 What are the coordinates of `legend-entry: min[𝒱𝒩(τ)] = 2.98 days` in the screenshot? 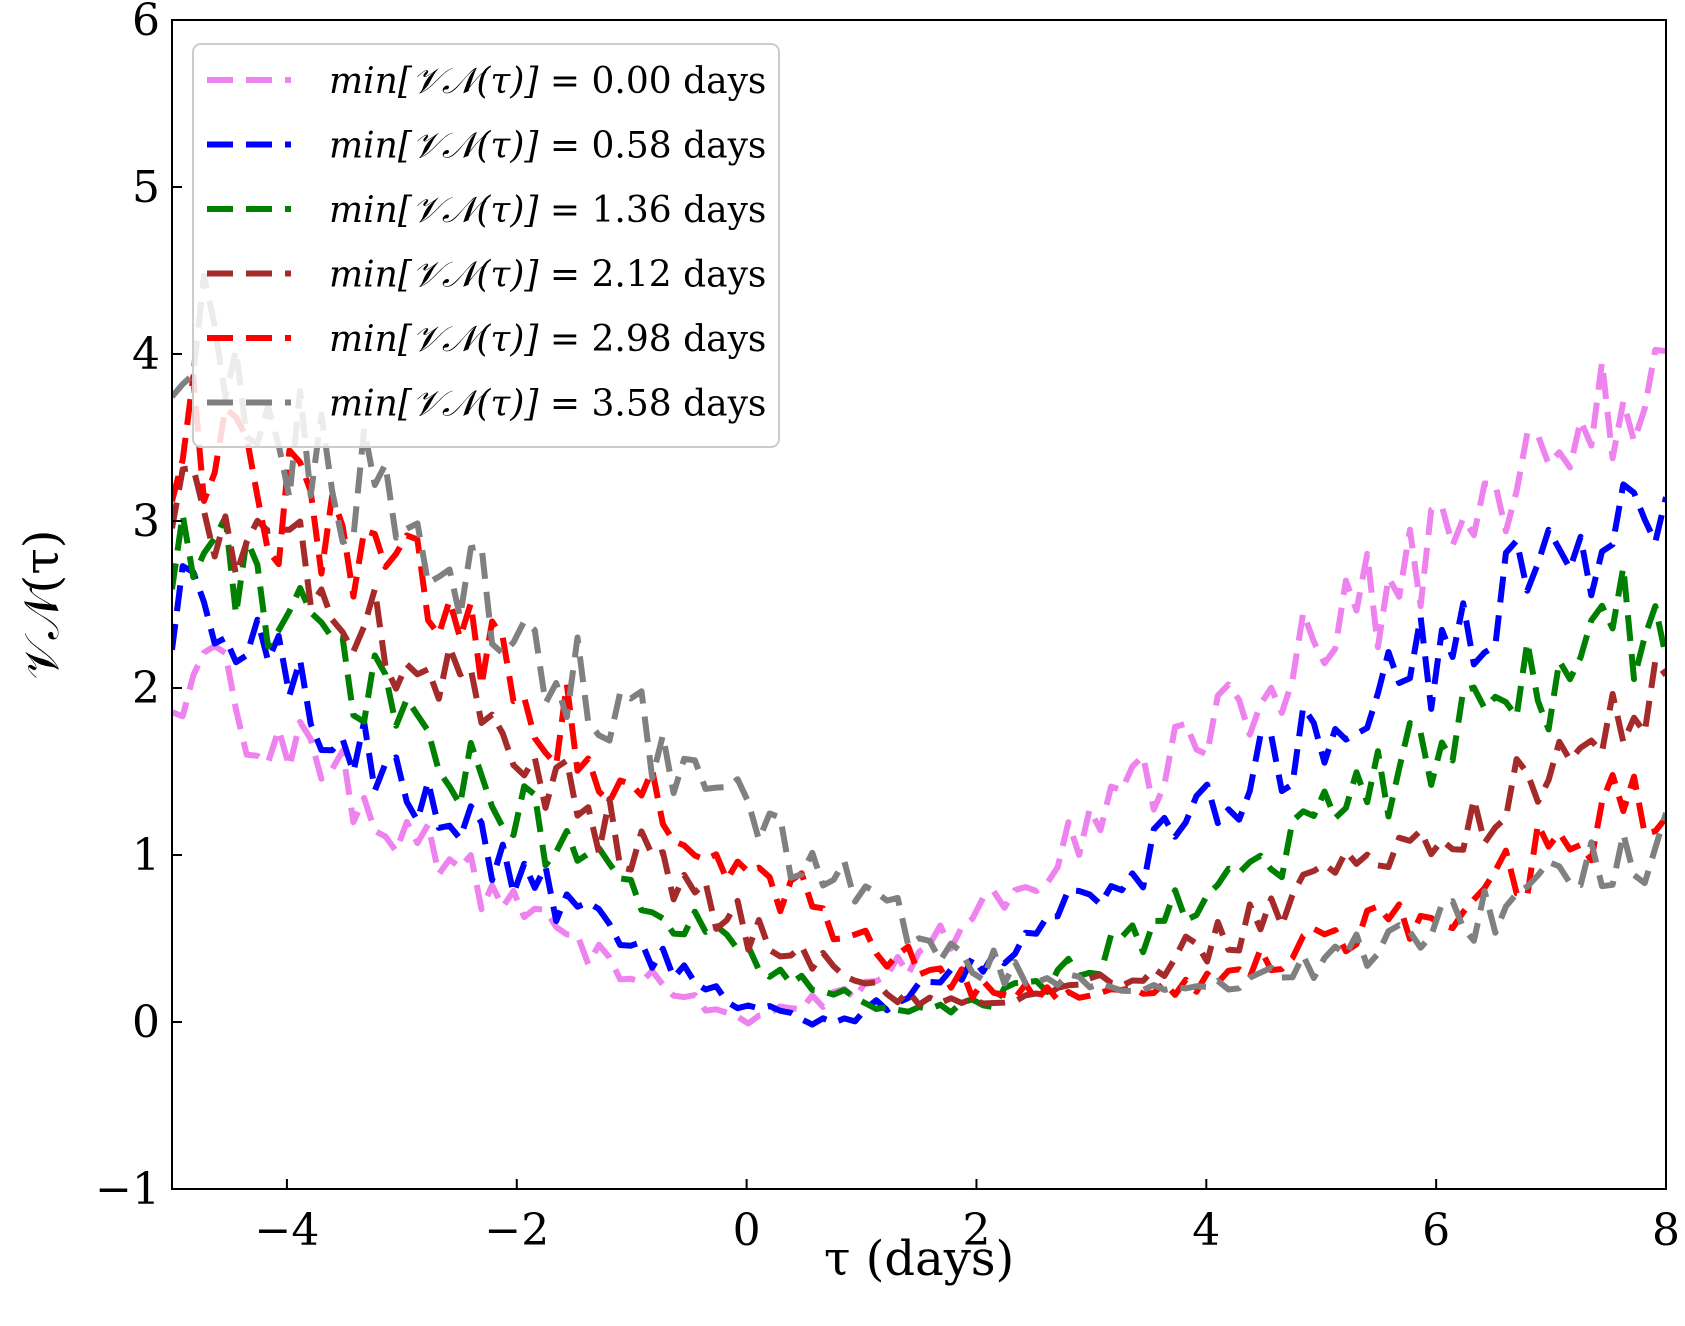 It's located at (547, 339).